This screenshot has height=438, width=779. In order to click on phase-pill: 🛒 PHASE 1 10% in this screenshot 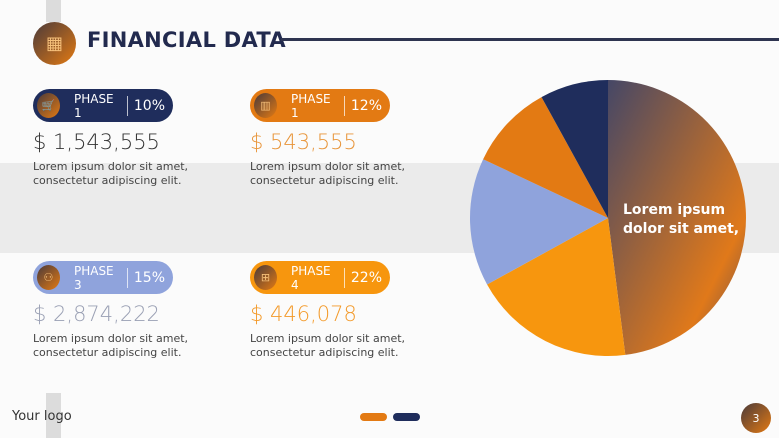, I will do `click(103, 105)`.